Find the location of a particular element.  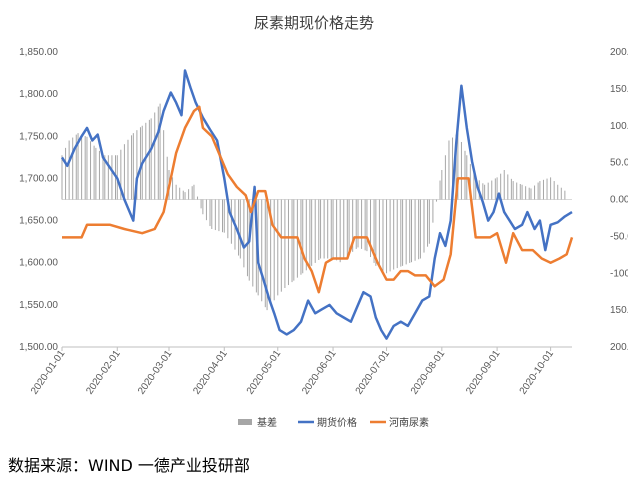

x-tick-label: 2020-08-01 is located at coordinates (428, 372).